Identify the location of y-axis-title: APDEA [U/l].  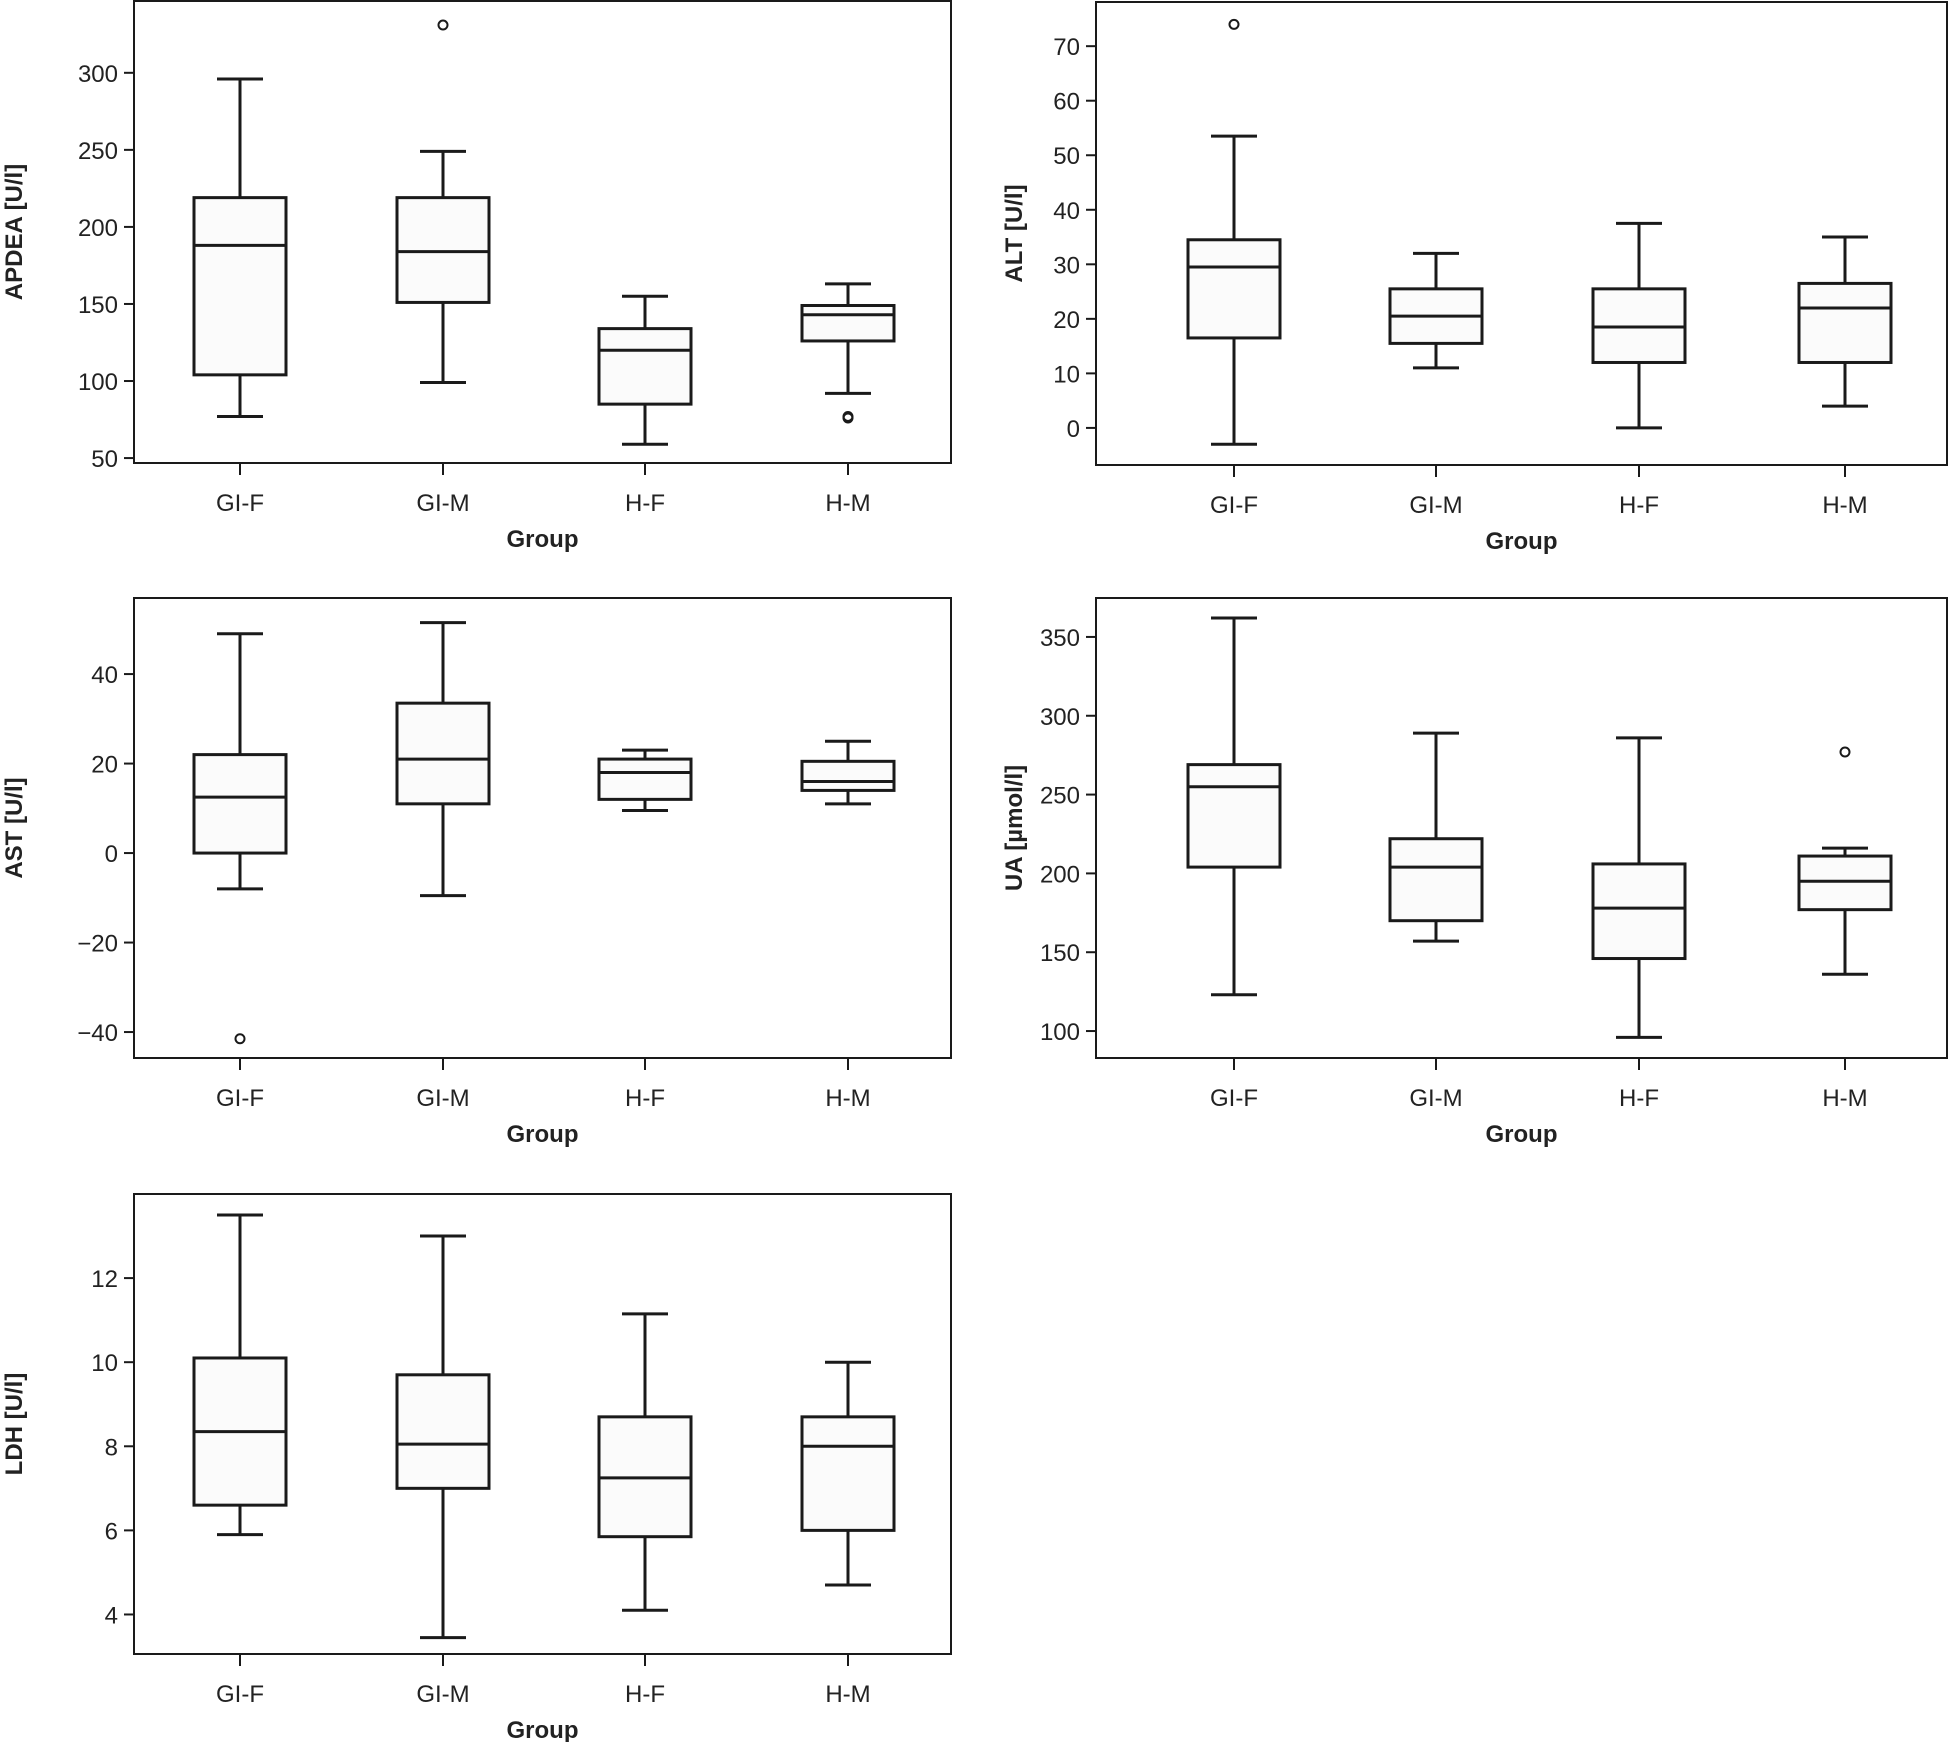
(14, 232).